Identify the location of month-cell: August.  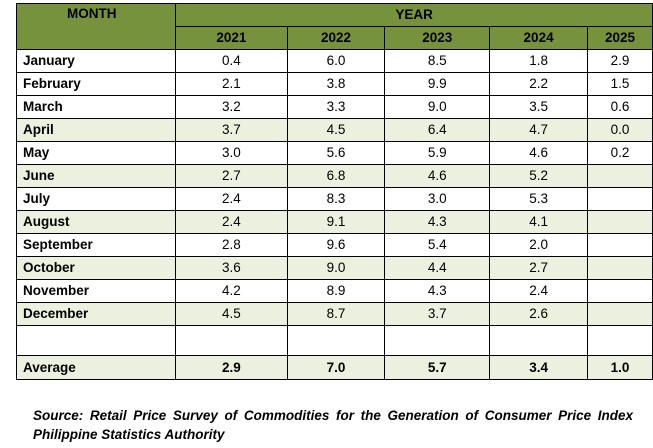
(96, 222).